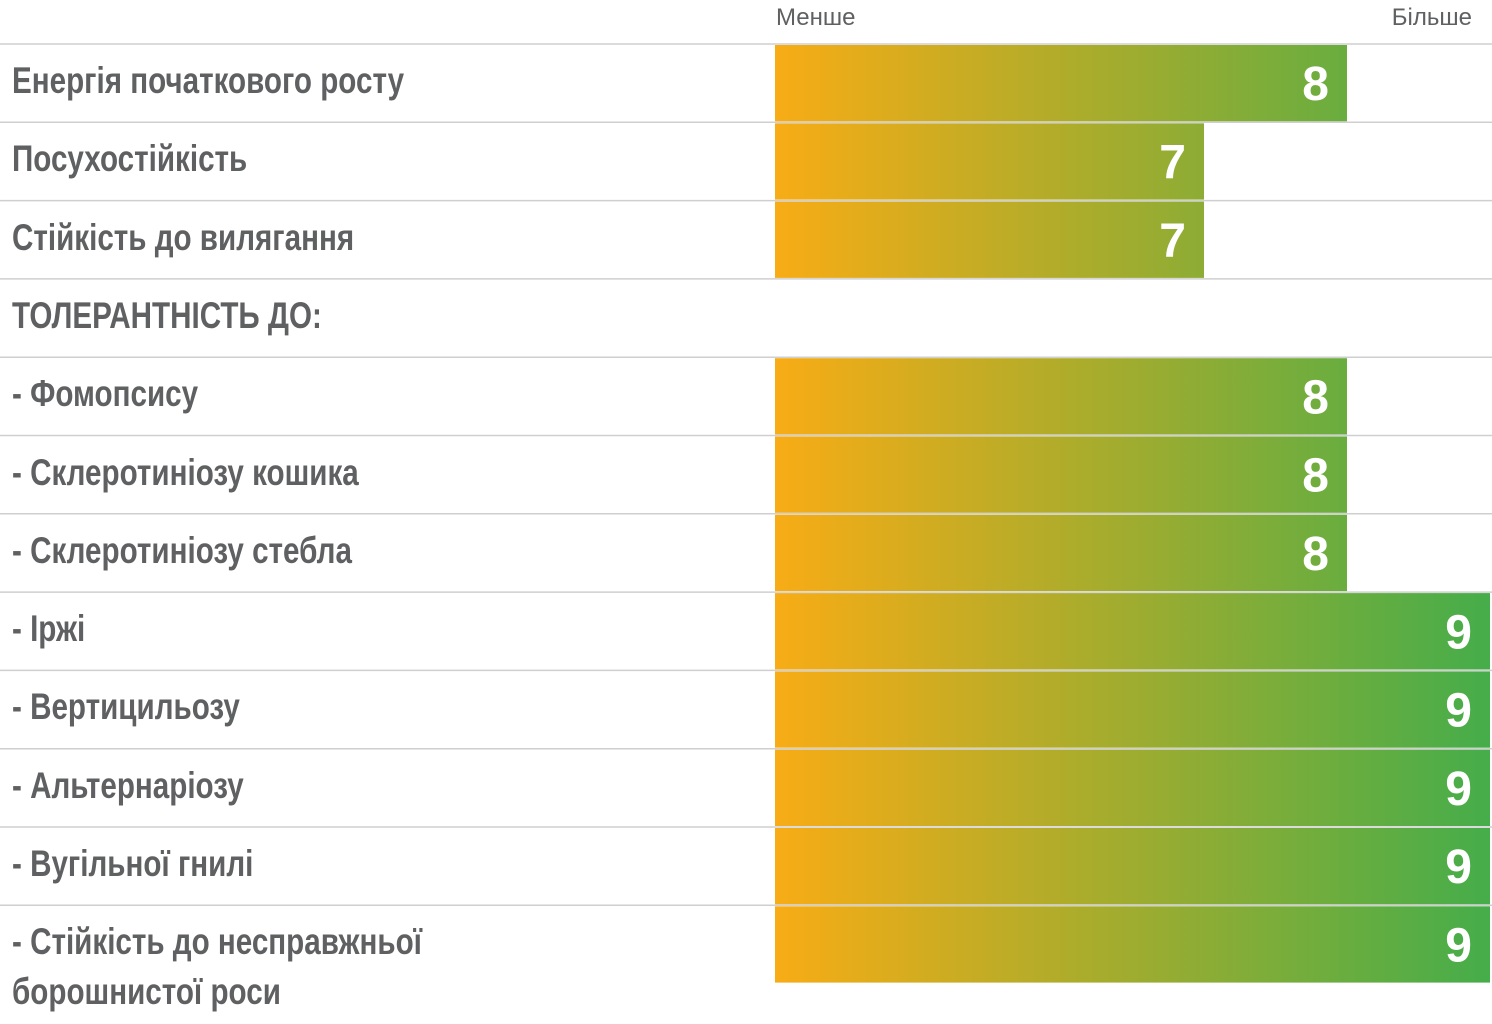 The height and width of the screenshot is (1024, 1492). What do you see at coordinates (128, 785) in the screenshot?
I see `category-label: - Альтернаріозу` at bounding box center [128, 785].